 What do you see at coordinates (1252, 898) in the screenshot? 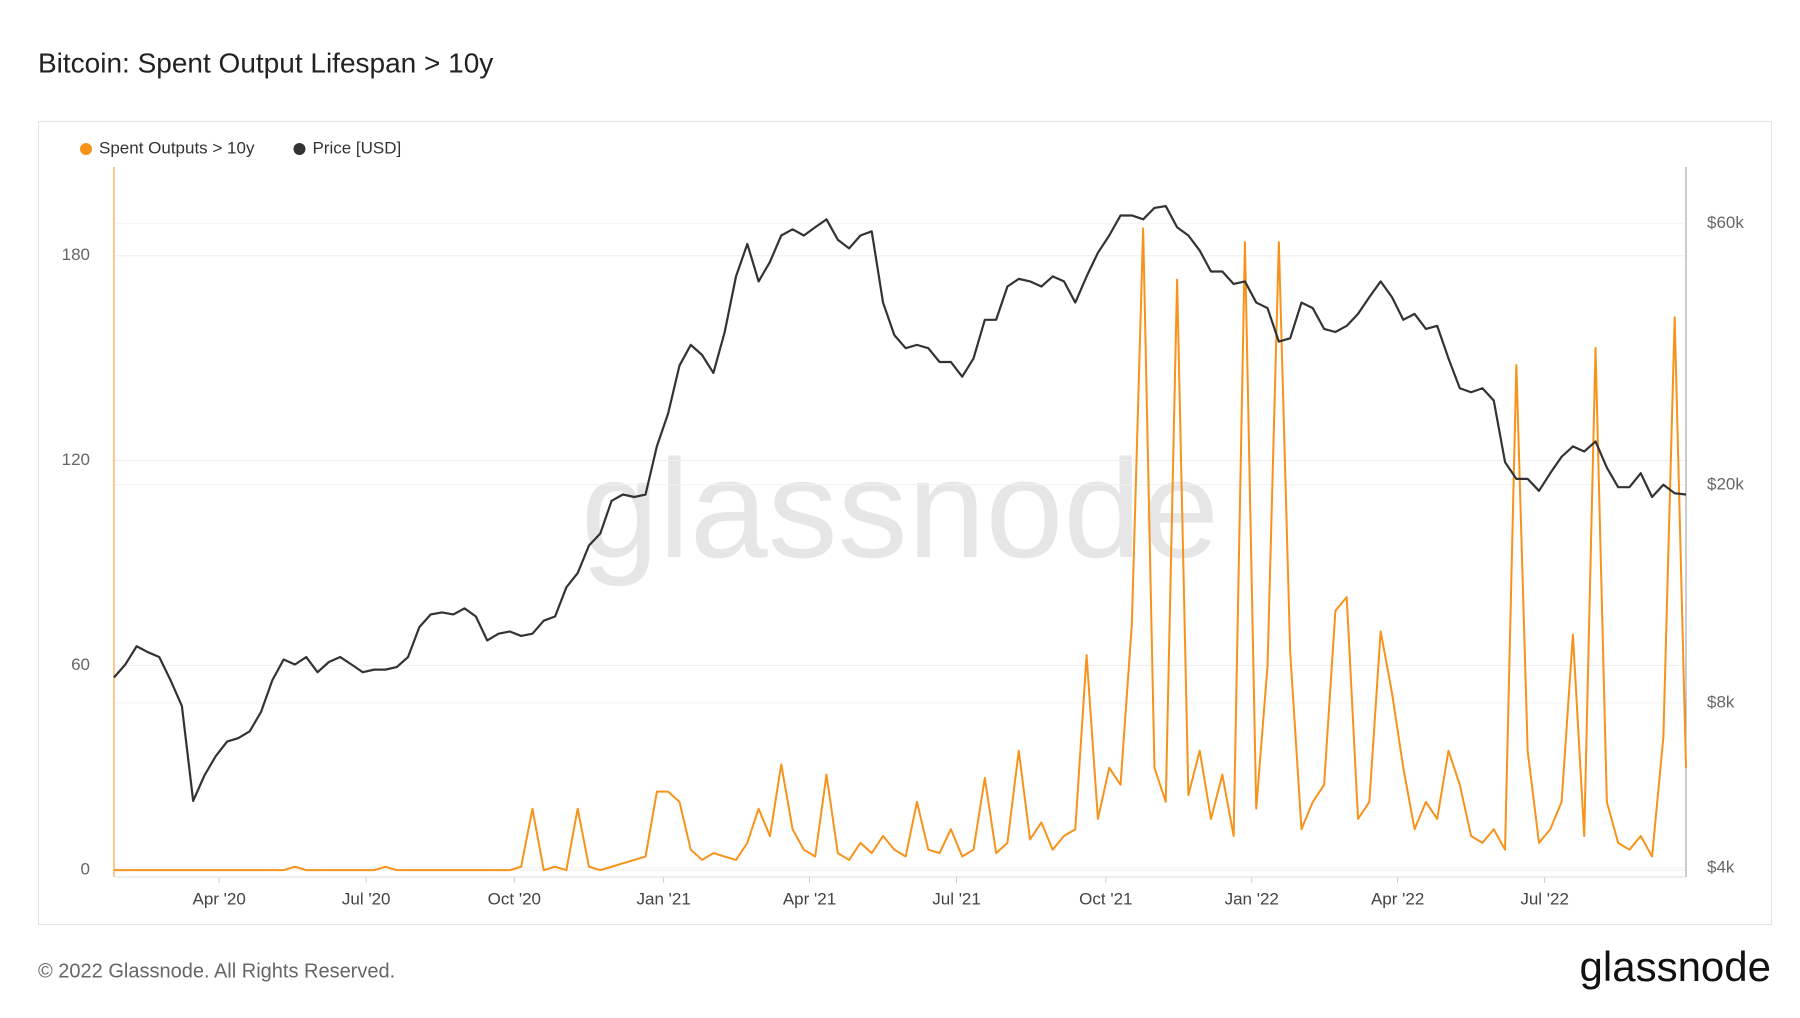
I see `x-tick-label: Jan '22` at bounding box center [1252, 898].